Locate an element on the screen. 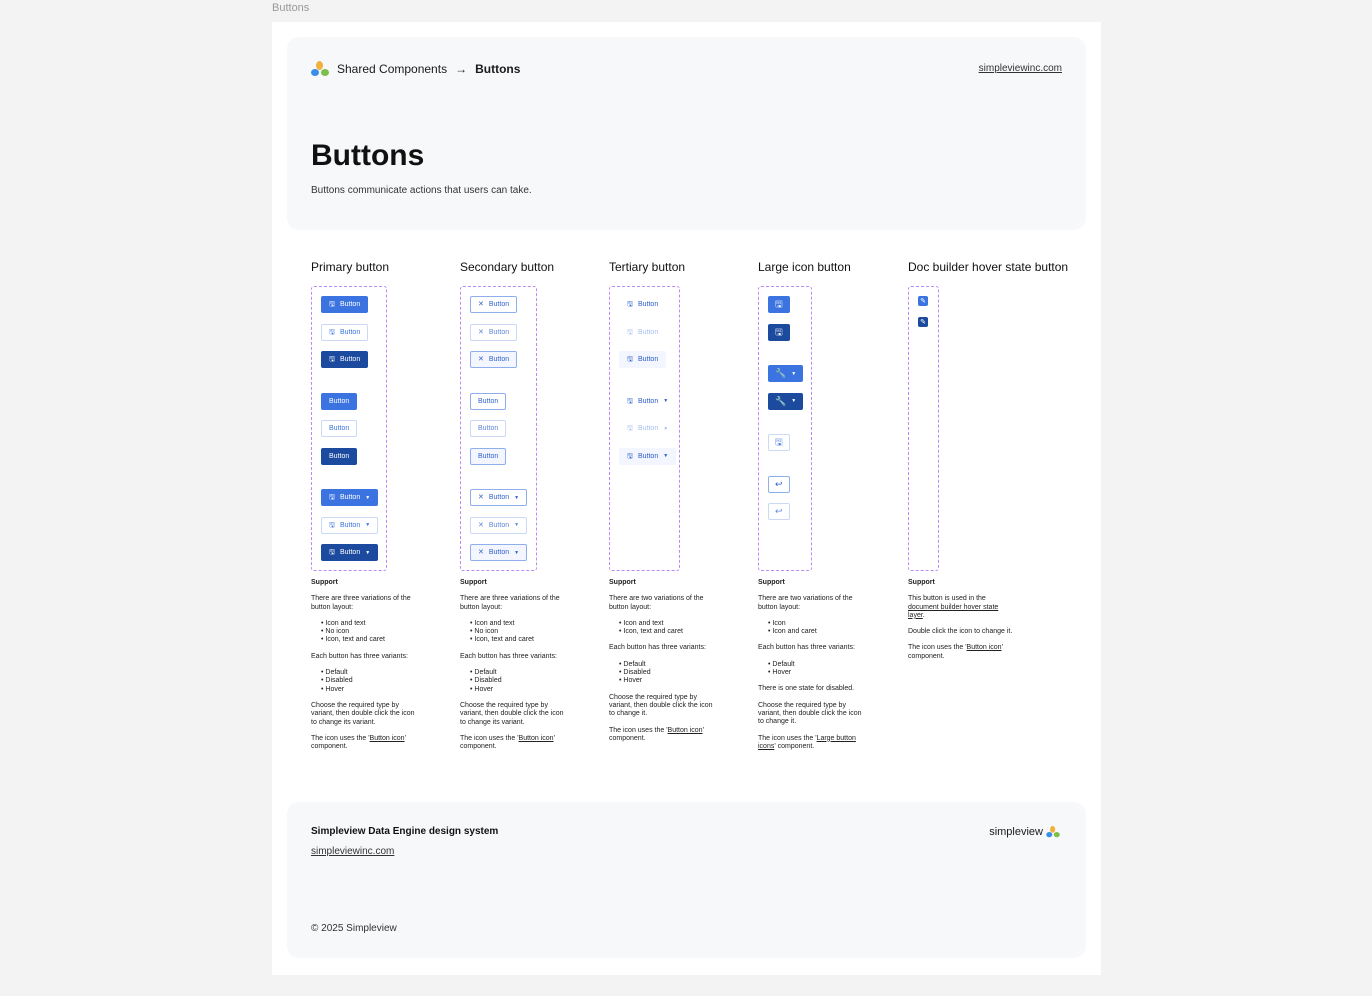  support-list-item: Icon and text is located at coordinates (519, 624).